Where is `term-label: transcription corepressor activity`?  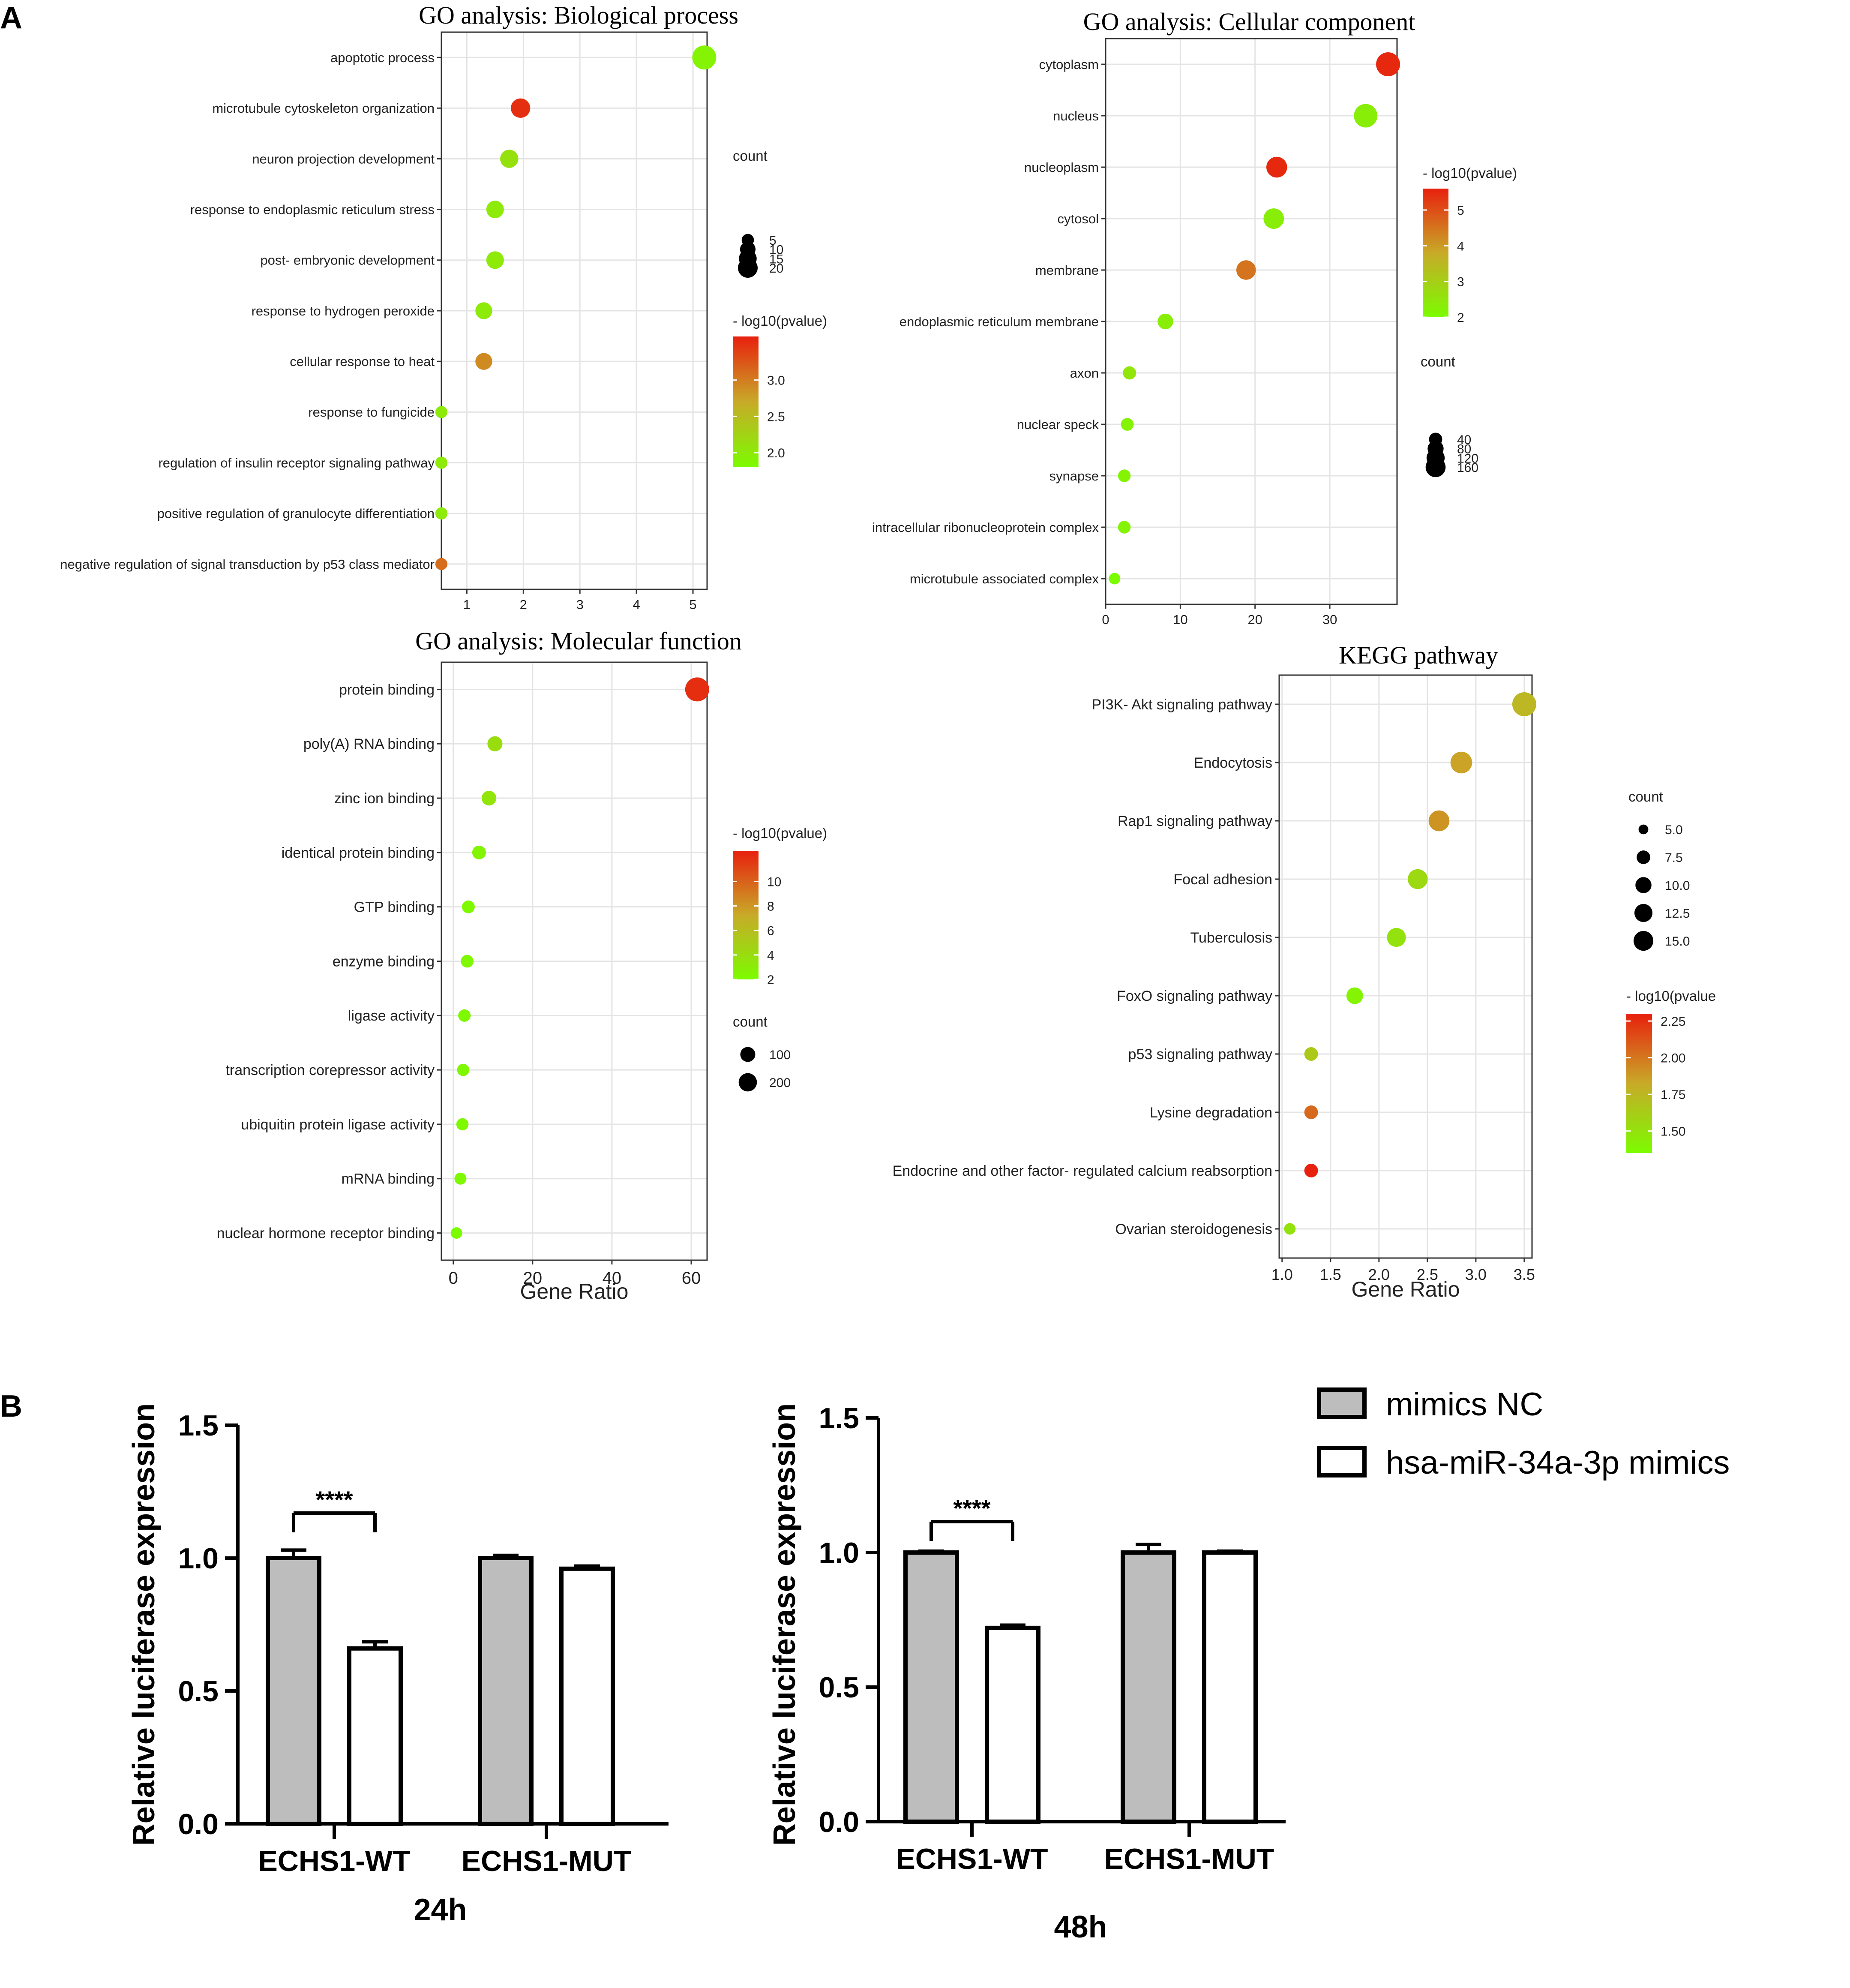
term-label: transcription corepressor activity is located at coordinates (330, 1070).